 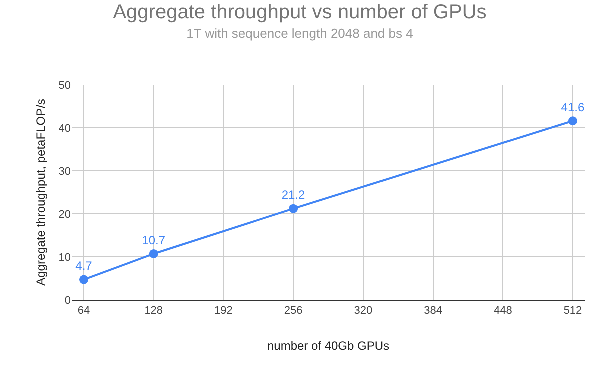 I want to click on y-tick-label: 30, so click(x=64, y=172).